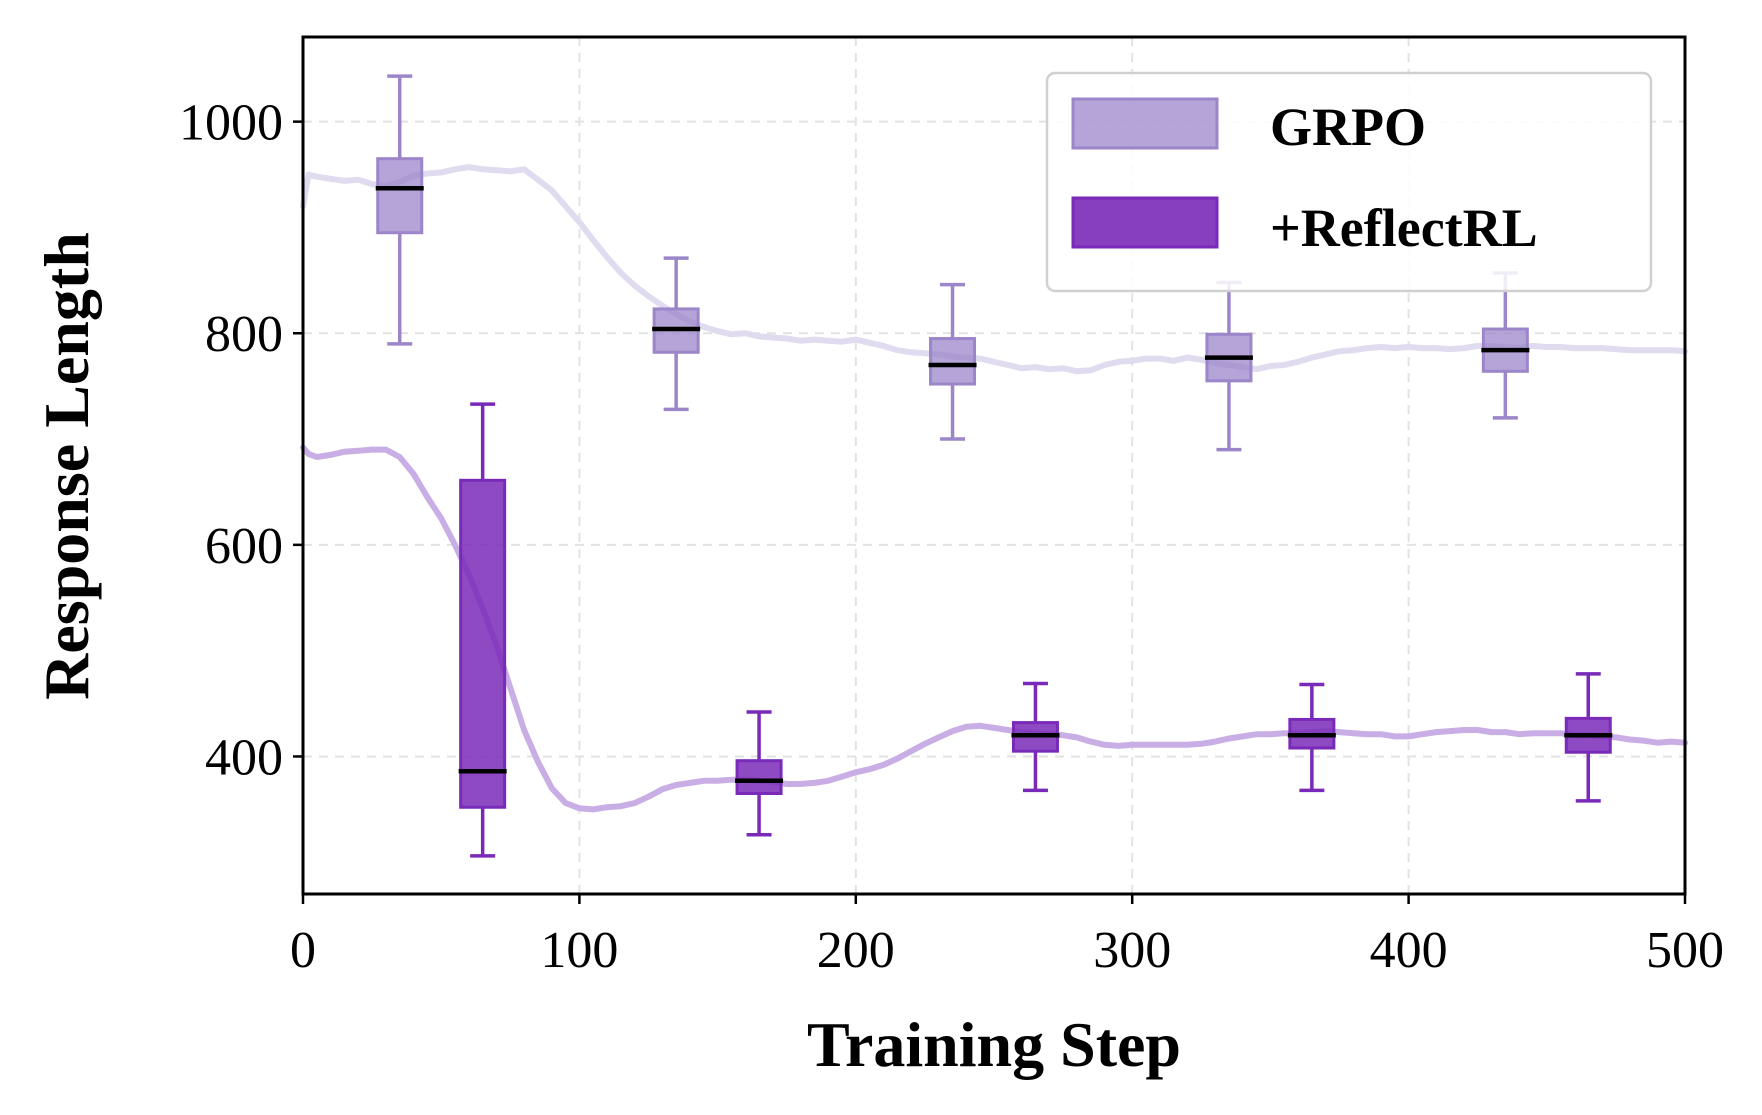  Describe the element at coordinates (303, 950) in the screenshot. I see `x-tick-label: 0` at that location.